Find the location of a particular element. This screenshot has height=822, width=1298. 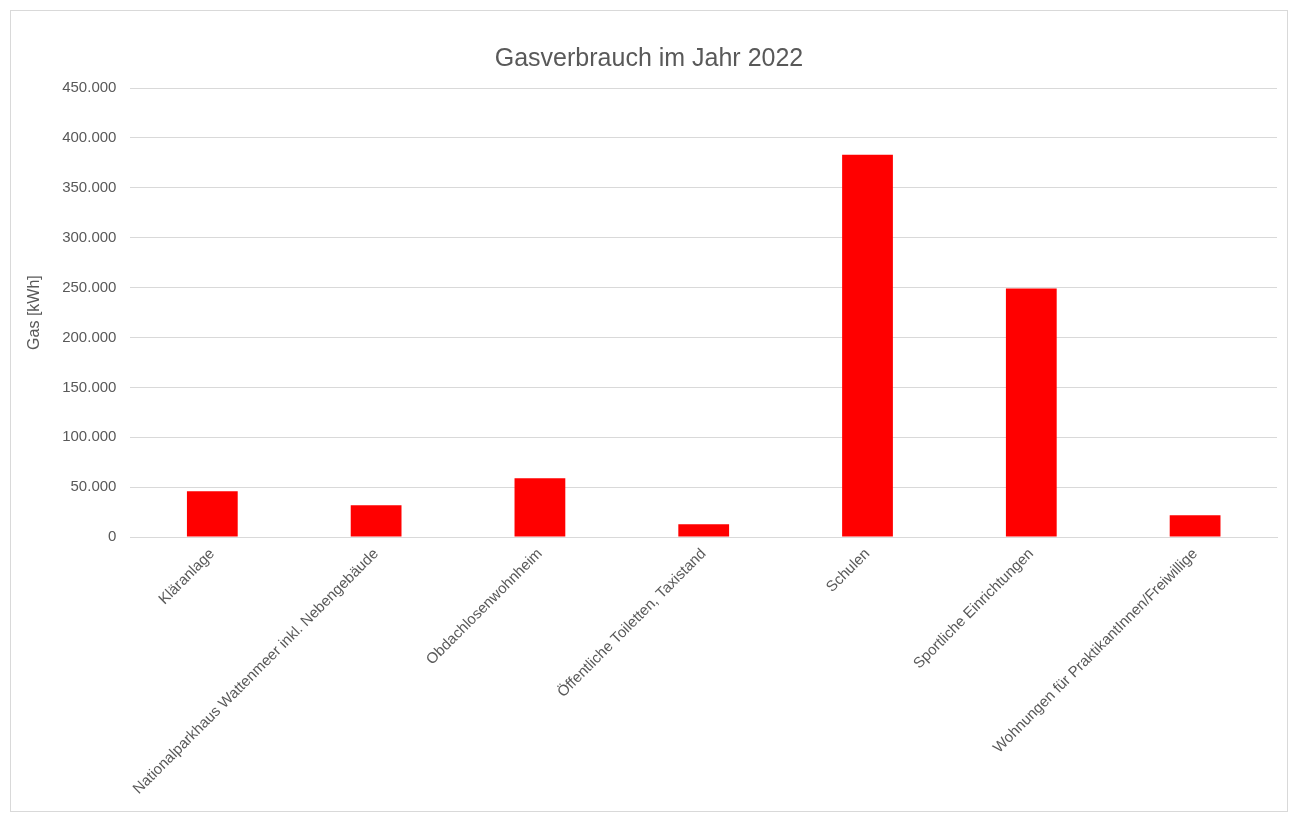

y-tick-label: 100.000 is located at coordinates (89, 436).